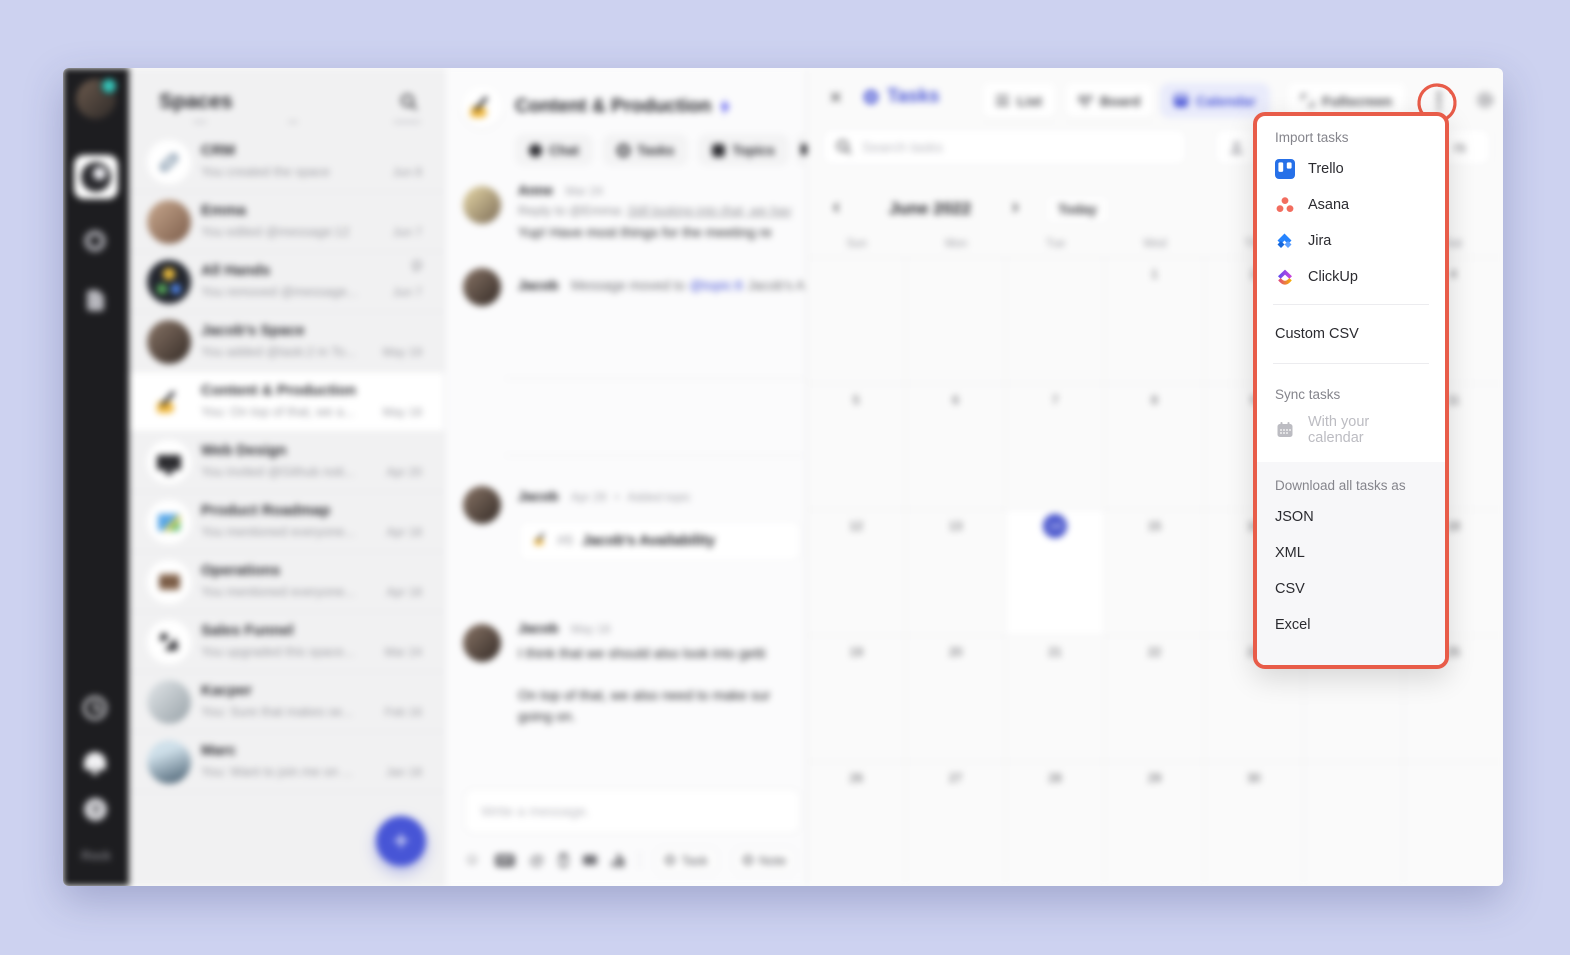 Image resolution: width=1570 pixels, height=955 pixels. I want to click on message-input, so click(632, 811).